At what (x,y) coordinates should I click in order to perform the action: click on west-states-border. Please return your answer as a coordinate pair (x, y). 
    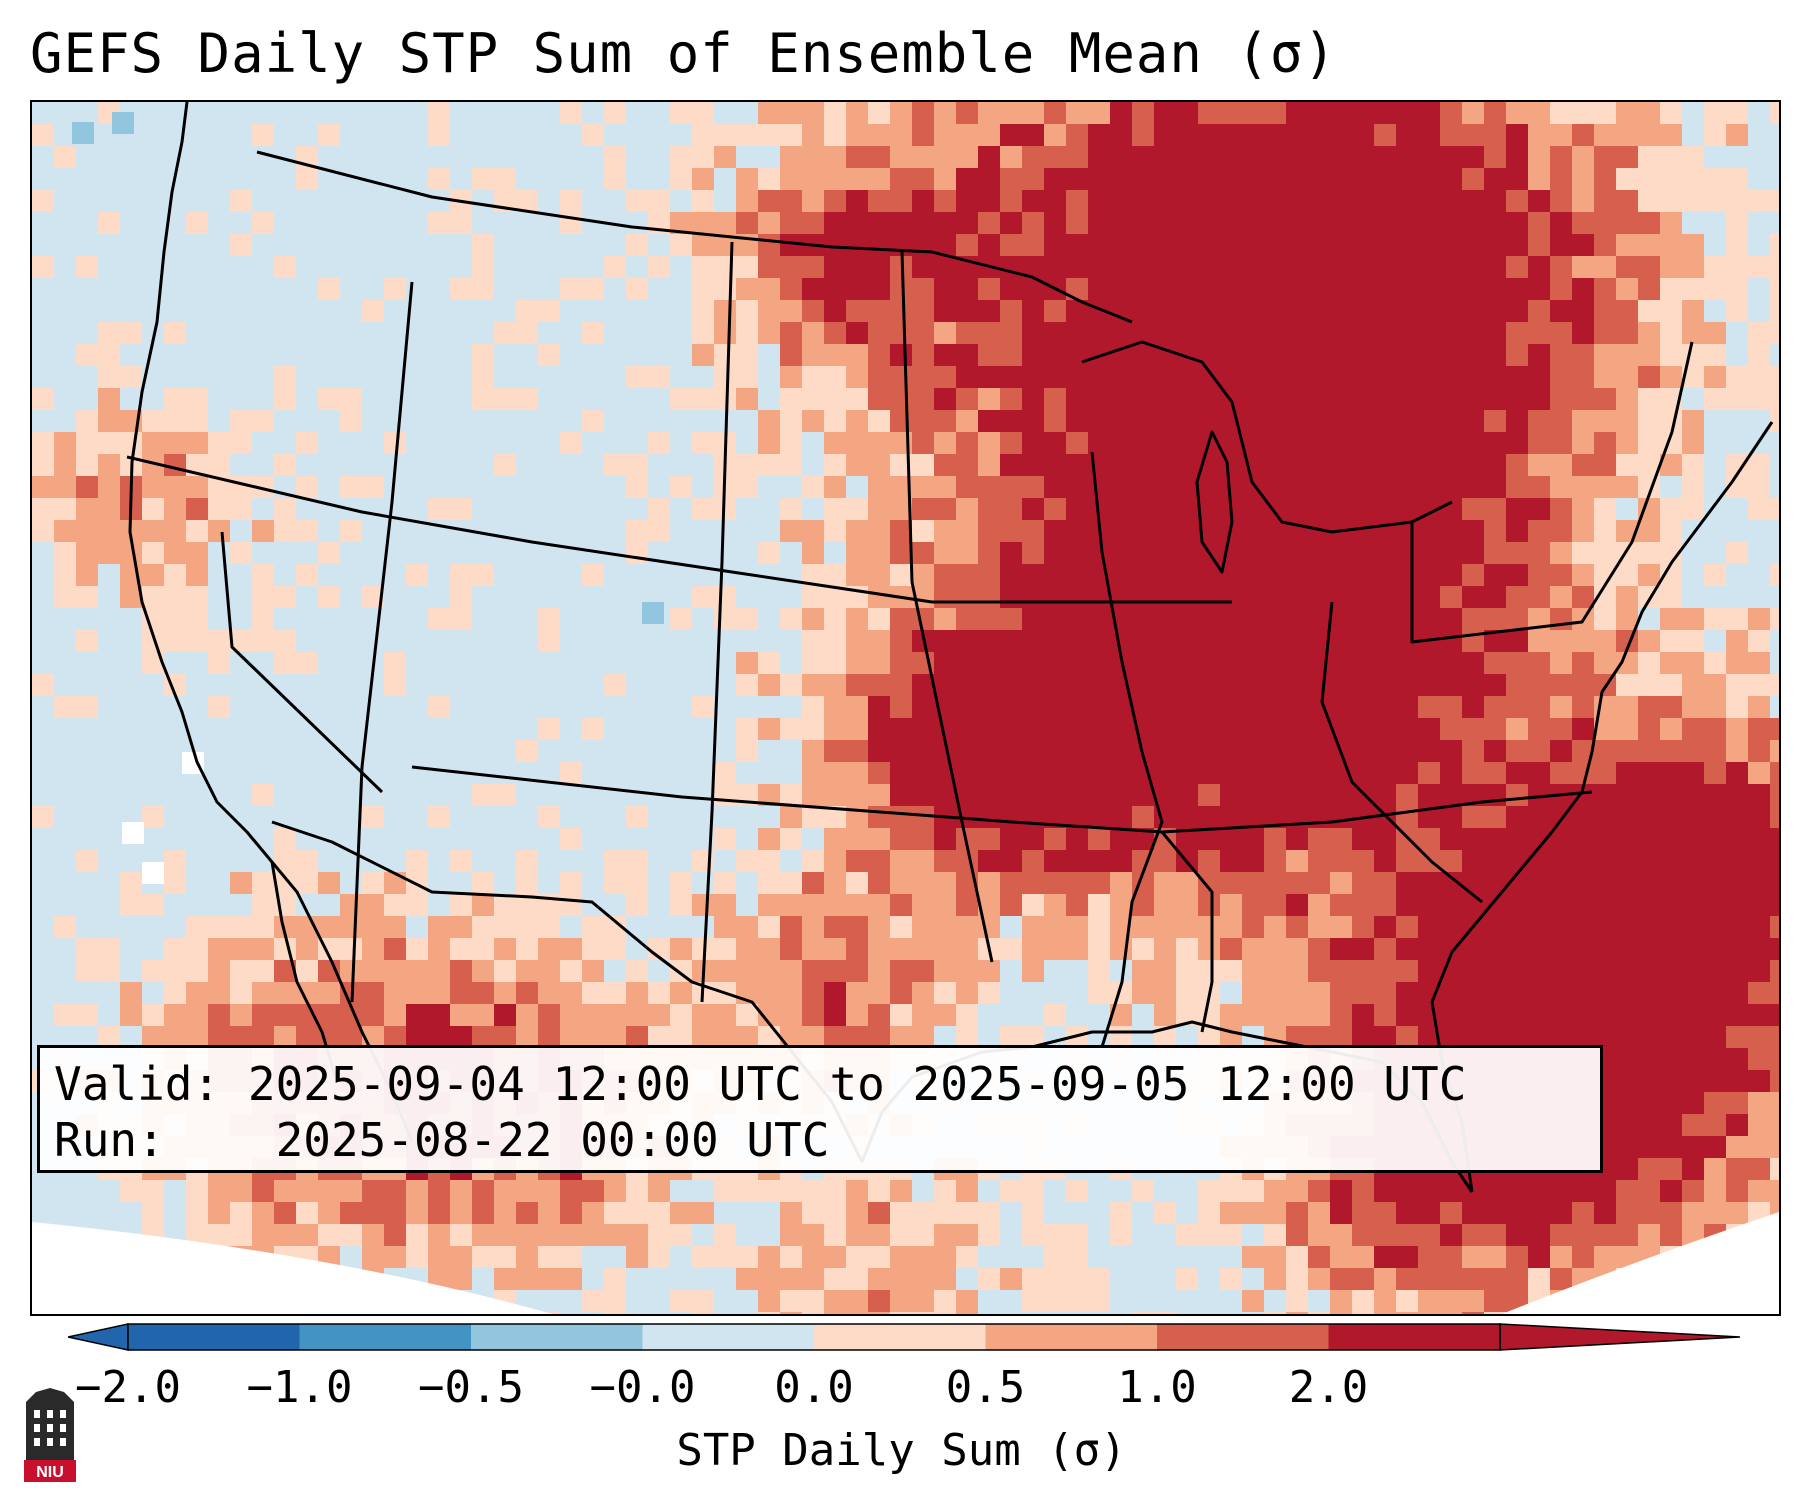
    Looking at the image, I should click on (679, 529).